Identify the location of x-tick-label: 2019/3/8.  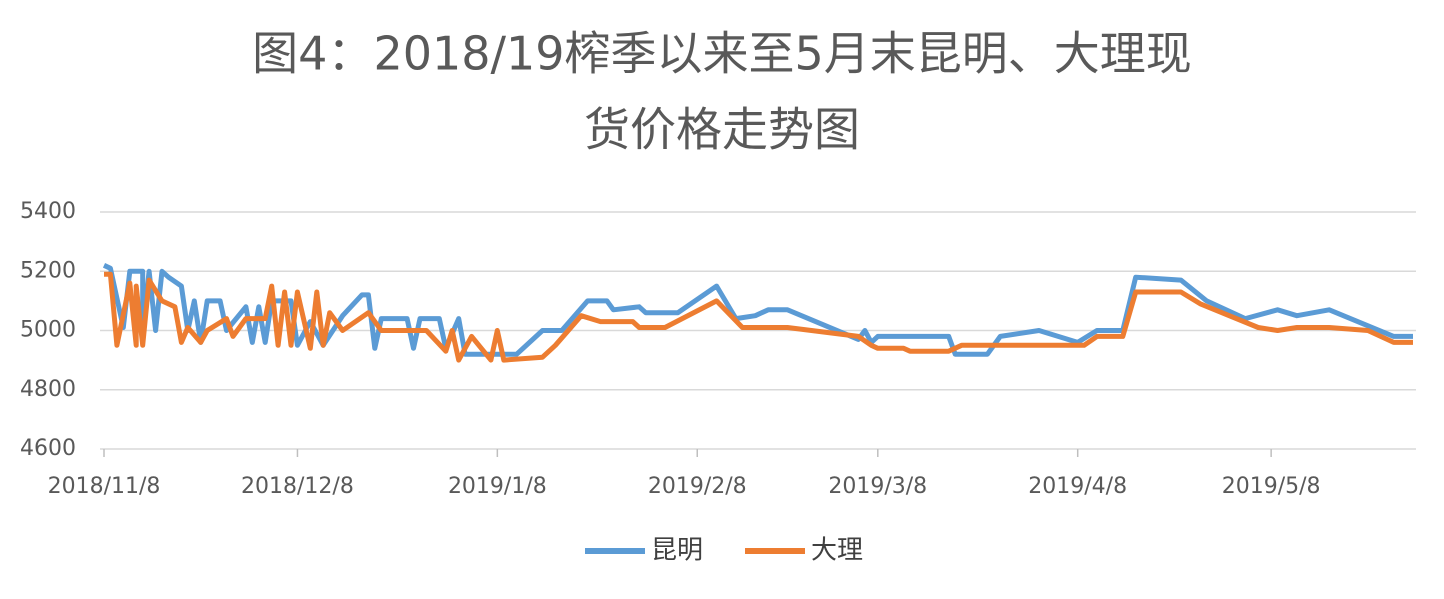
(877, 486).